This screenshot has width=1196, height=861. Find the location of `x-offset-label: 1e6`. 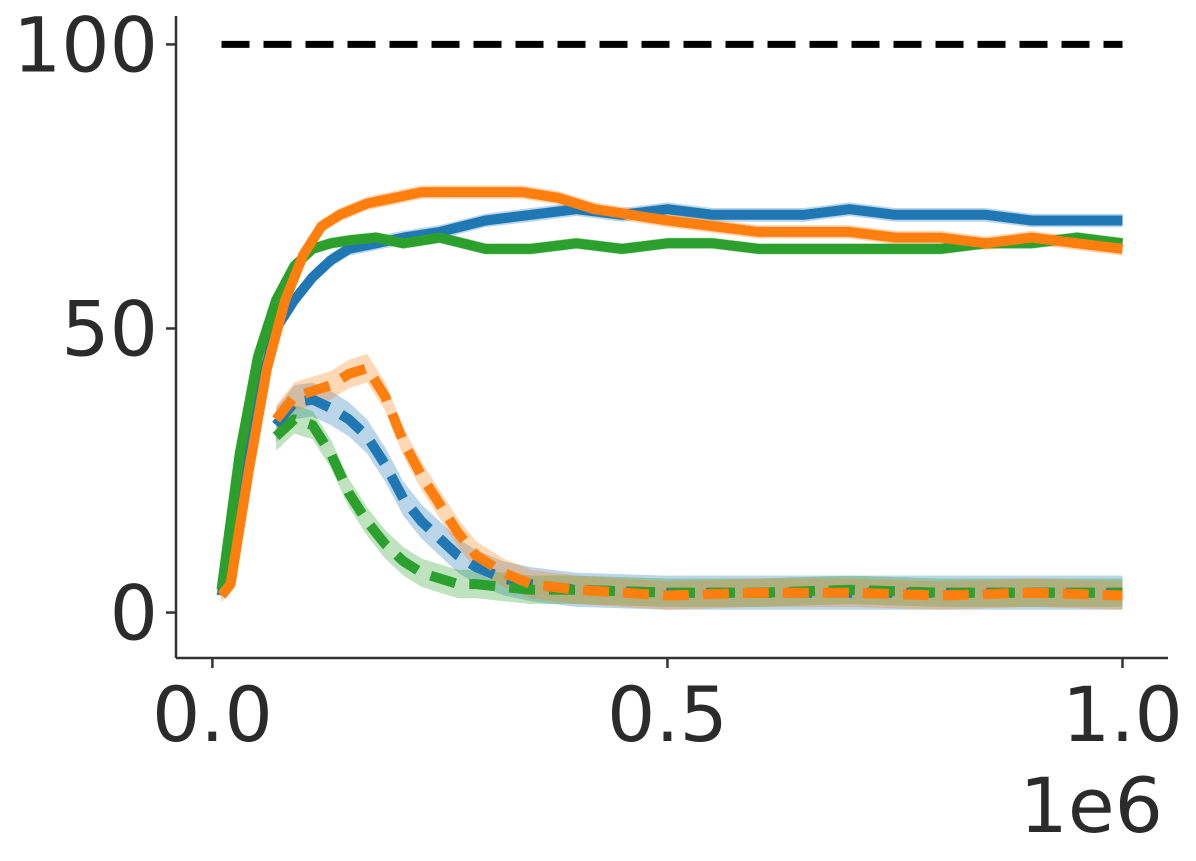

x-offset-label: 1e6 is located at coordinates (1091, 805).